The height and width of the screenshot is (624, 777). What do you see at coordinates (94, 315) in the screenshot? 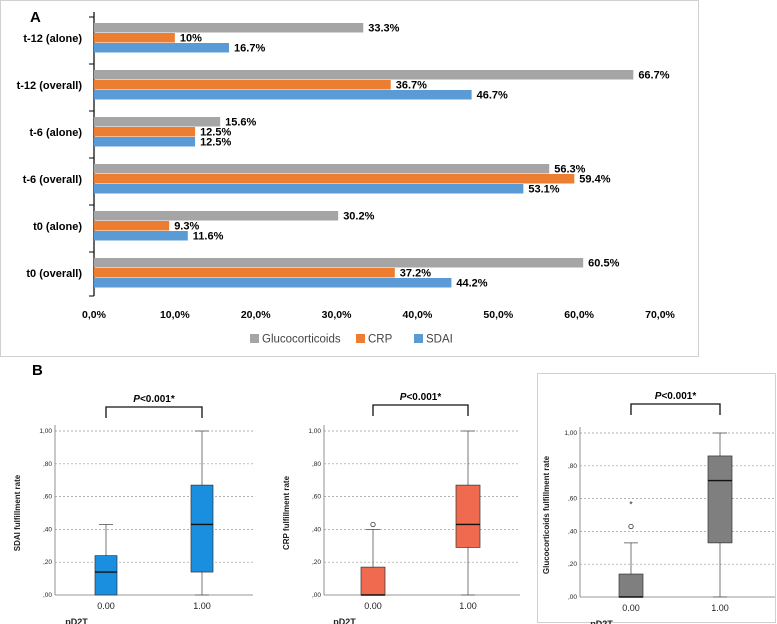
I see `x-tick-label: 0,0%` at bounding box center [94, 315].